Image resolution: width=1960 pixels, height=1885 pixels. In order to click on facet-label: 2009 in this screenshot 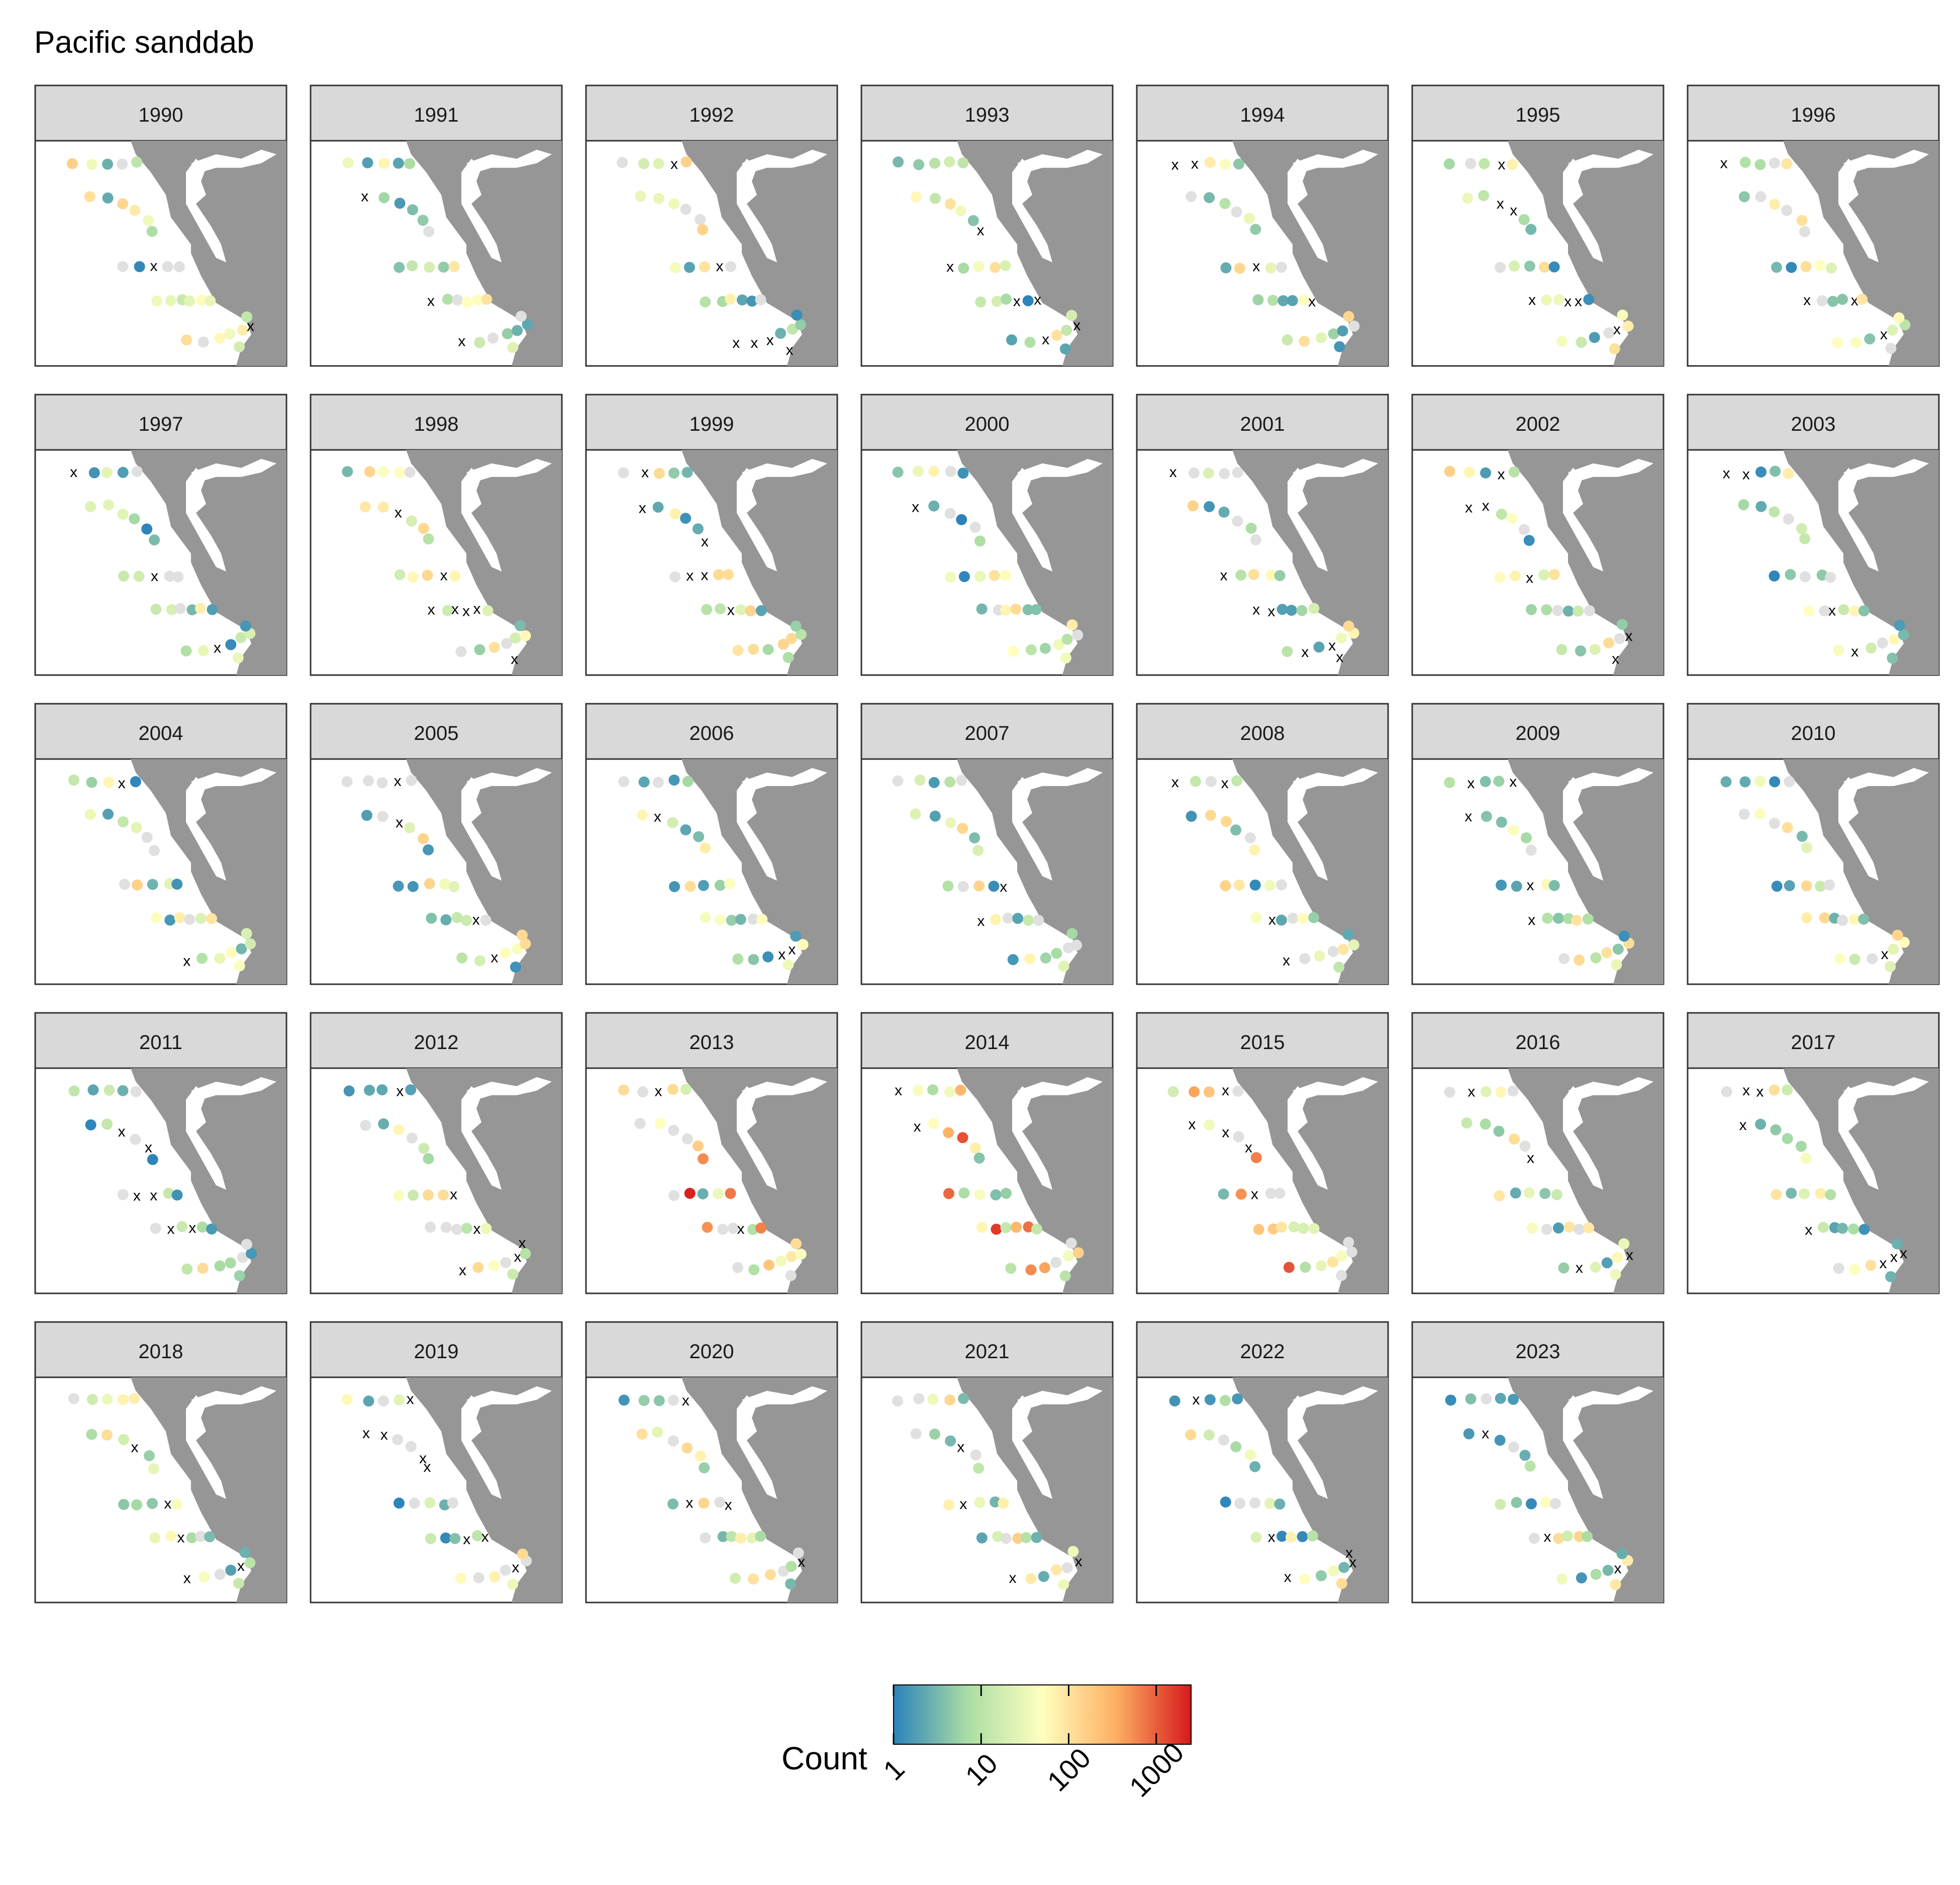, I will do `click(1538, 733)`.